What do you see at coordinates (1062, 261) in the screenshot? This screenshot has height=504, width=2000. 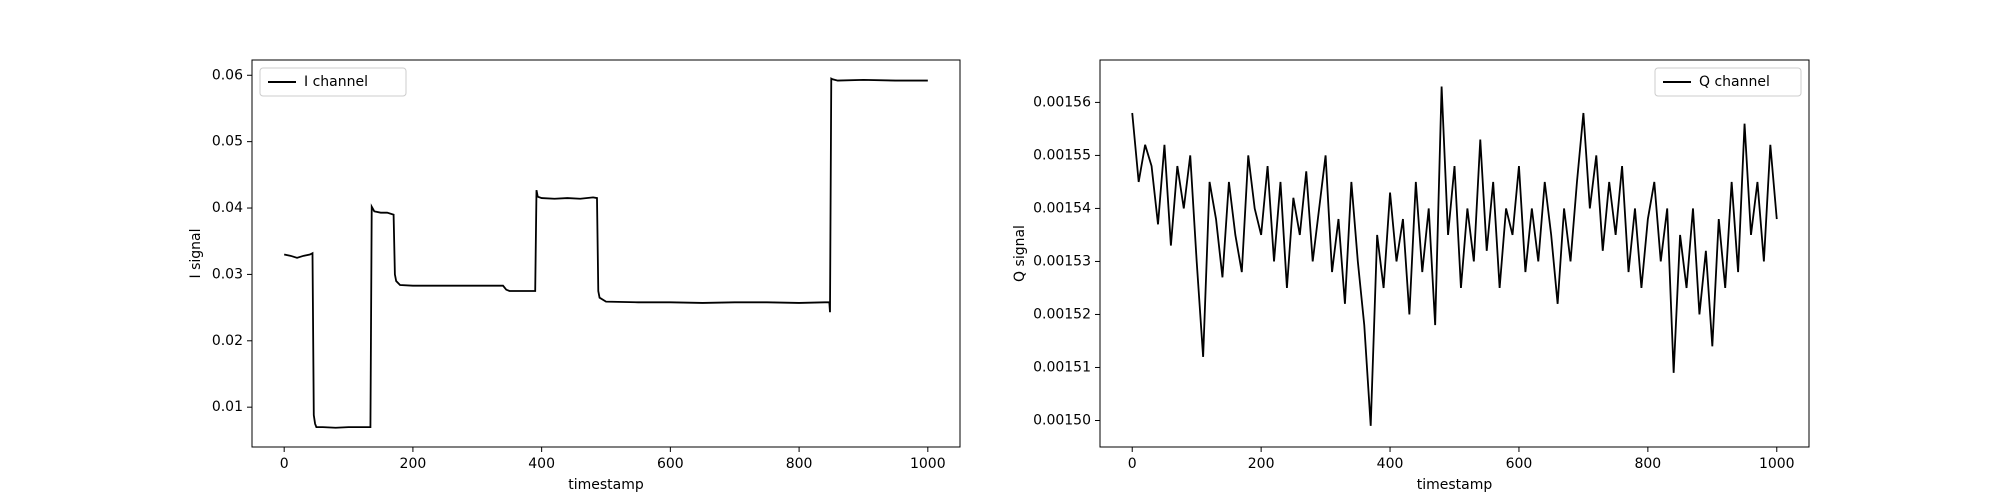 I see `y-tick-label: 0.00153` at bounding box center [1062, 261].